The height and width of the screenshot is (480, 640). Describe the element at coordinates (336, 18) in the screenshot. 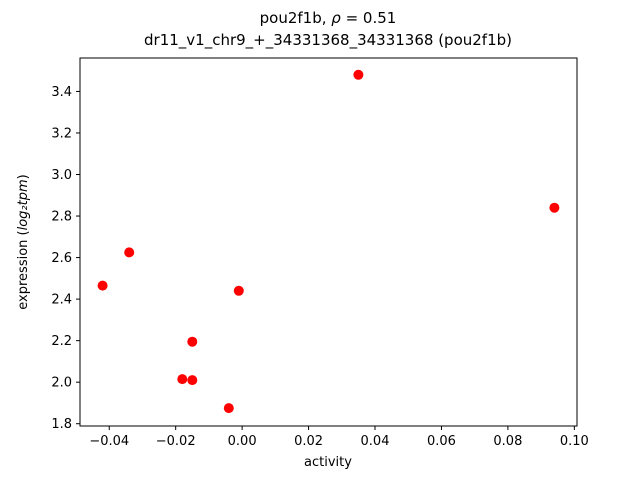

I see `chart-title-rho: ρ` at that location.